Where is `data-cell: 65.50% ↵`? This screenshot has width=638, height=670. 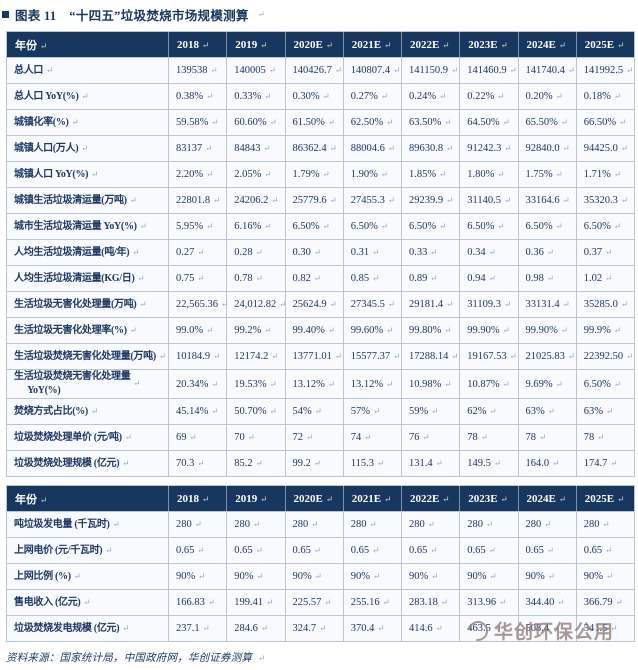 data-cell: 65.50% ↵ is located at coordinates (547, 122).